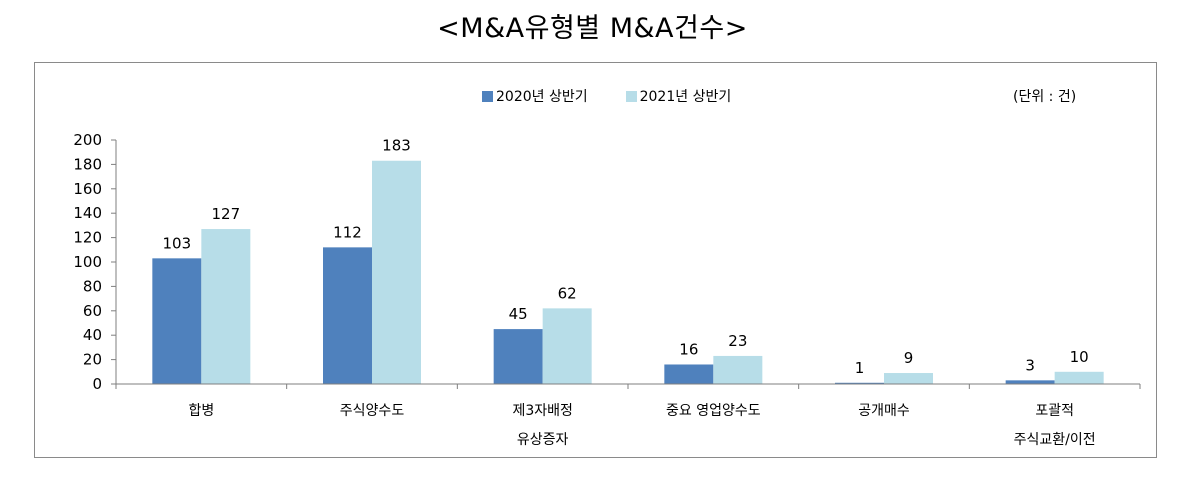 The width and height of the screenshot is (1185, 482). Describe the element at coordinates (92, 311) in the screenshot. I see `y-tick-label: 60` at that location.